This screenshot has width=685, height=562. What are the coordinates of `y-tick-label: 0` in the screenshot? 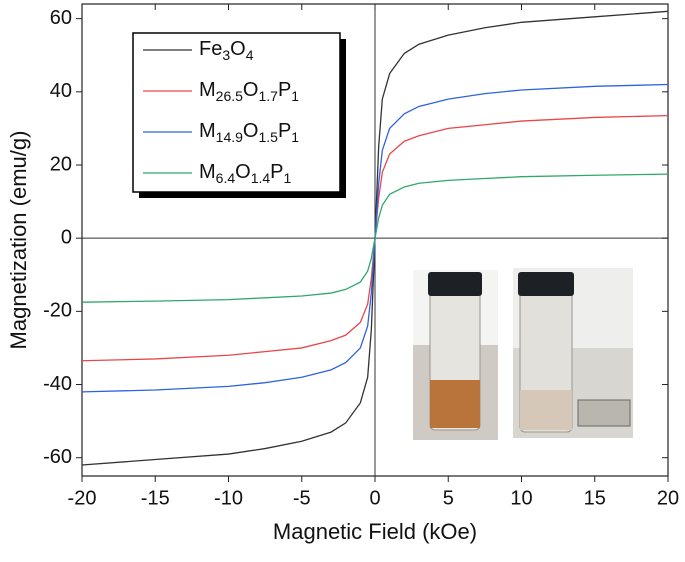 It's located at (66, 237).